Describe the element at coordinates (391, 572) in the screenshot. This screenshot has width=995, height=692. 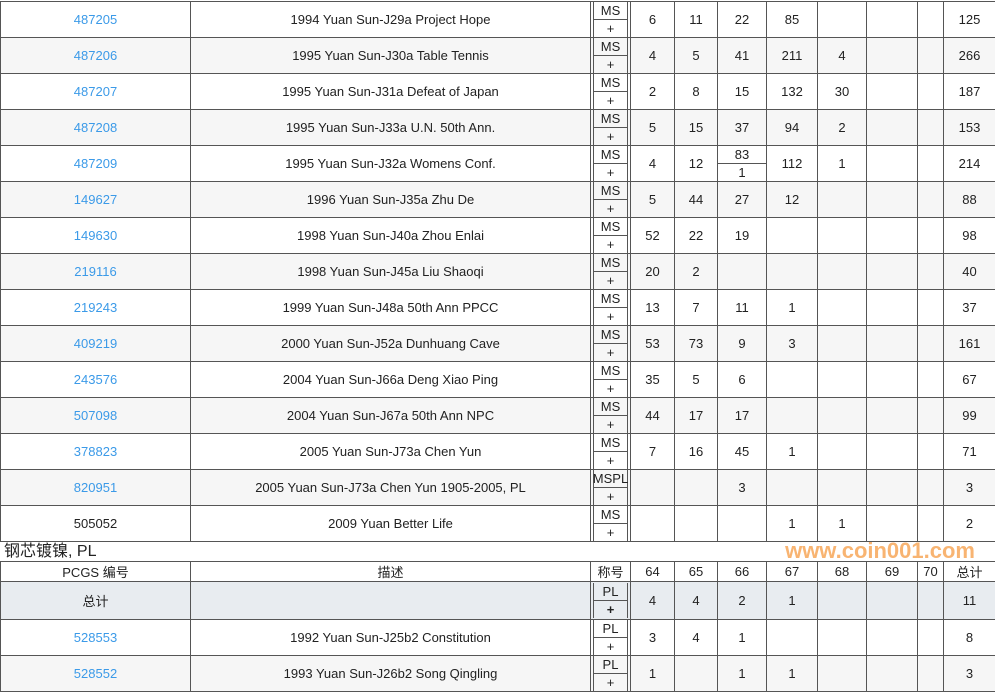
I see `column-header: 描述` at that location.